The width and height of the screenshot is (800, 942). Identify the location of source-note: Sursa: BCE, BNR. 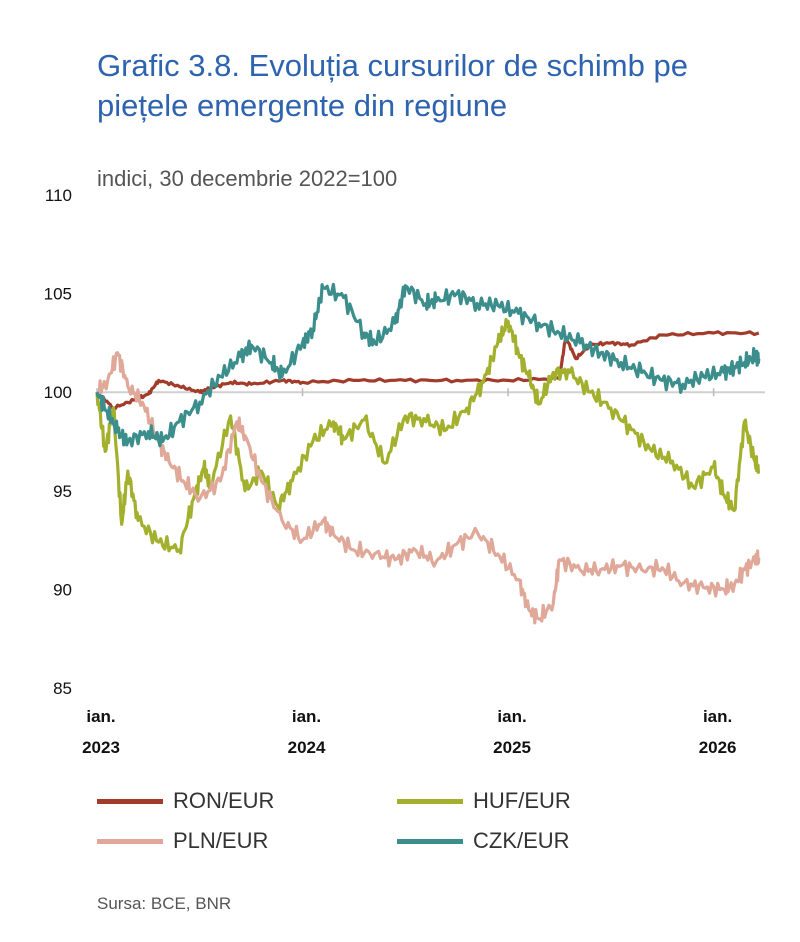
(164, 903).